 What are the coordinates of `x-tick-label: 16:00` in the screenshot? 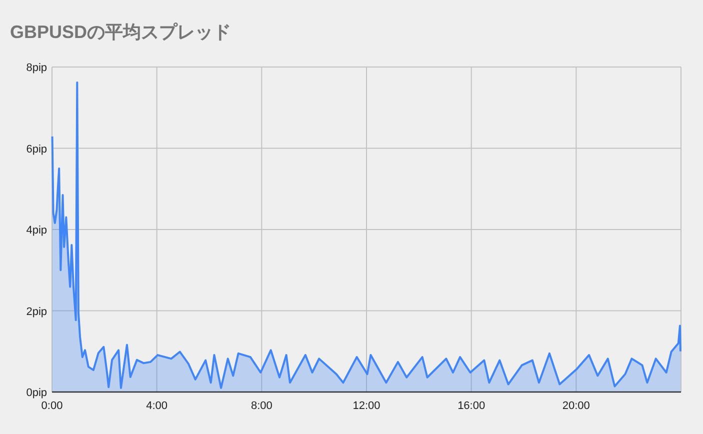 It's located at (472, 406).